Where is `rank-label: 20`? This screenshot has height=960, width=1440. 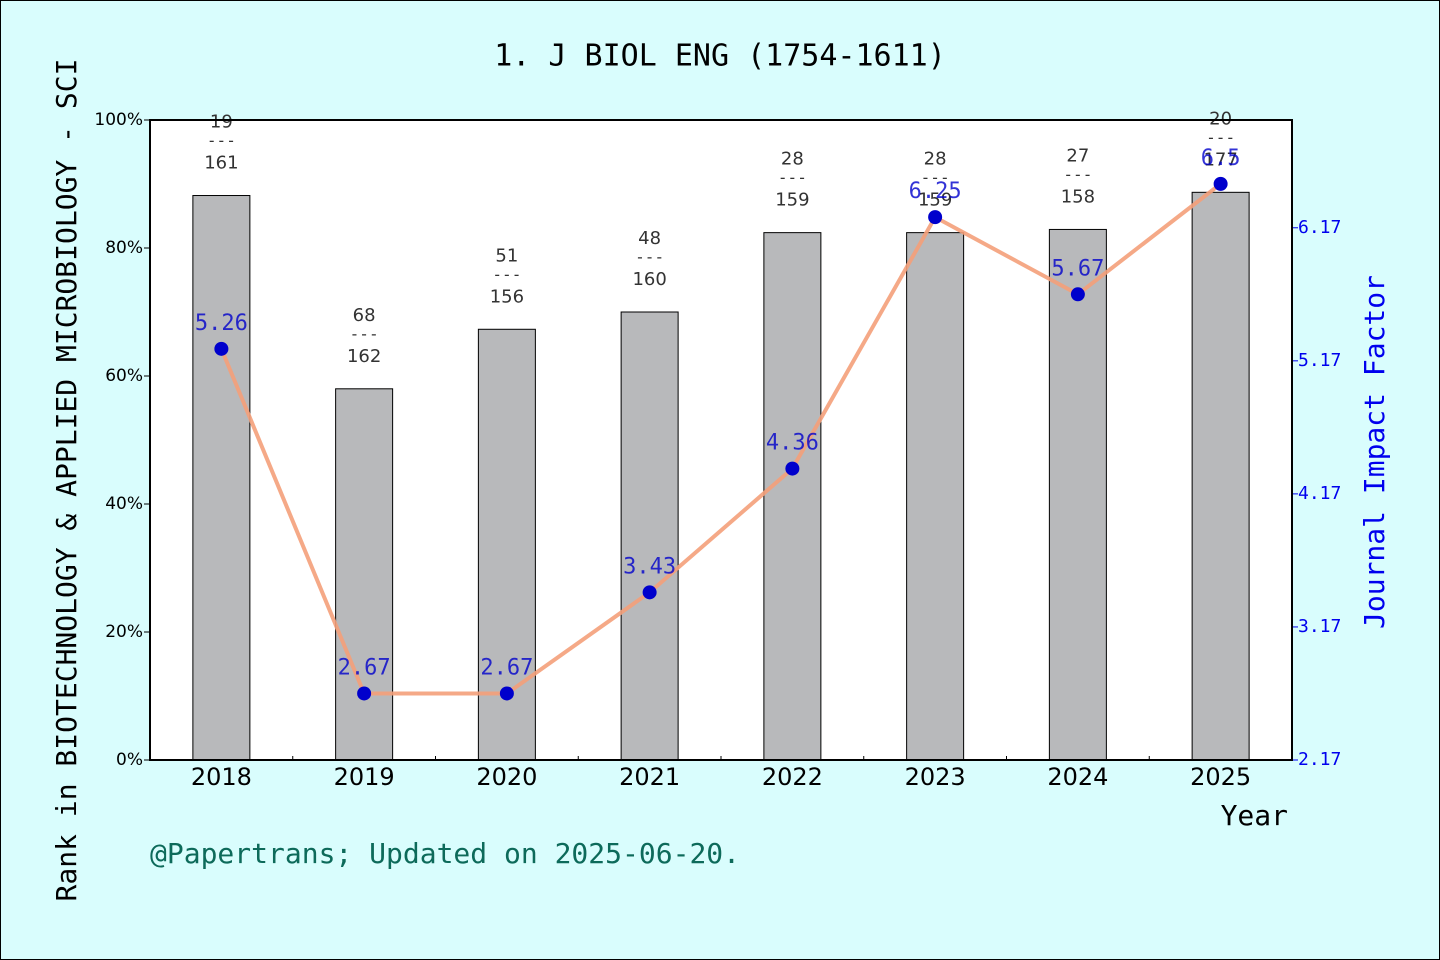 rank-label: 20 is located at coordinates (1220, 118).